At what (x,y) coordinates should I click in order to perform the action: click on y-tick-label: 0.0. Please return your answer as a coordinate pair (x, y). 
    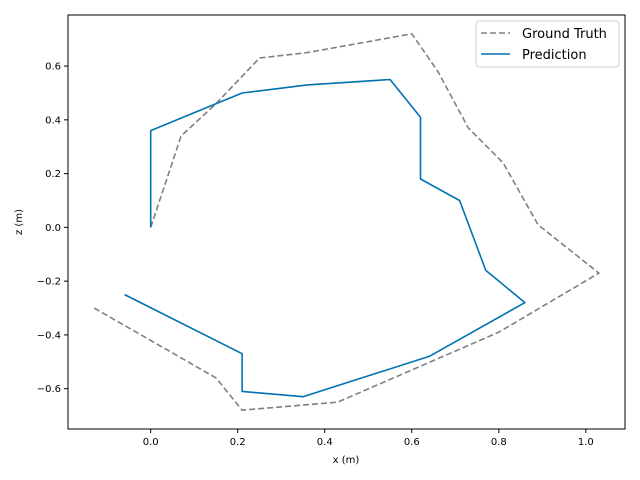
    Looking at the image, I should click on (53, 228).